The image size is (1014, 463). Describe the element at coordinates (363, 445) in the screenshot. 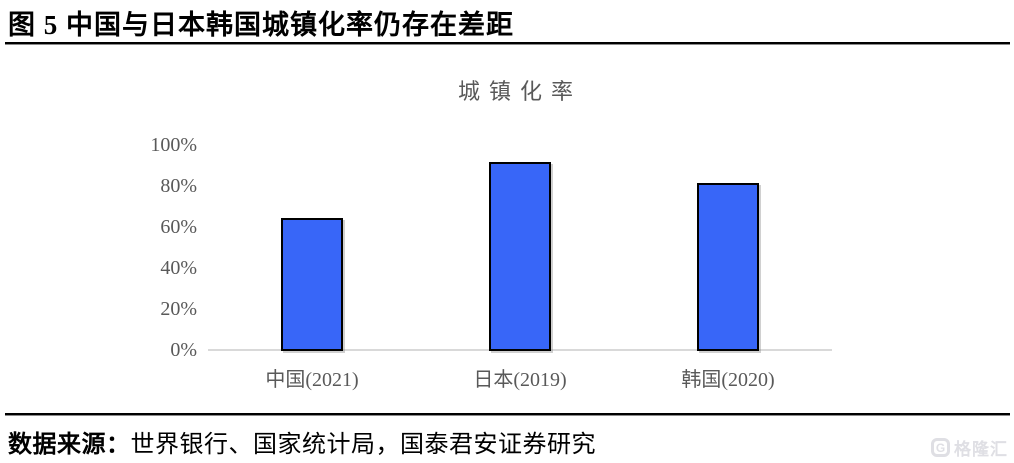

I see `source-text: 世界银行、国家统计局，国泰君安证券研究` at that location.